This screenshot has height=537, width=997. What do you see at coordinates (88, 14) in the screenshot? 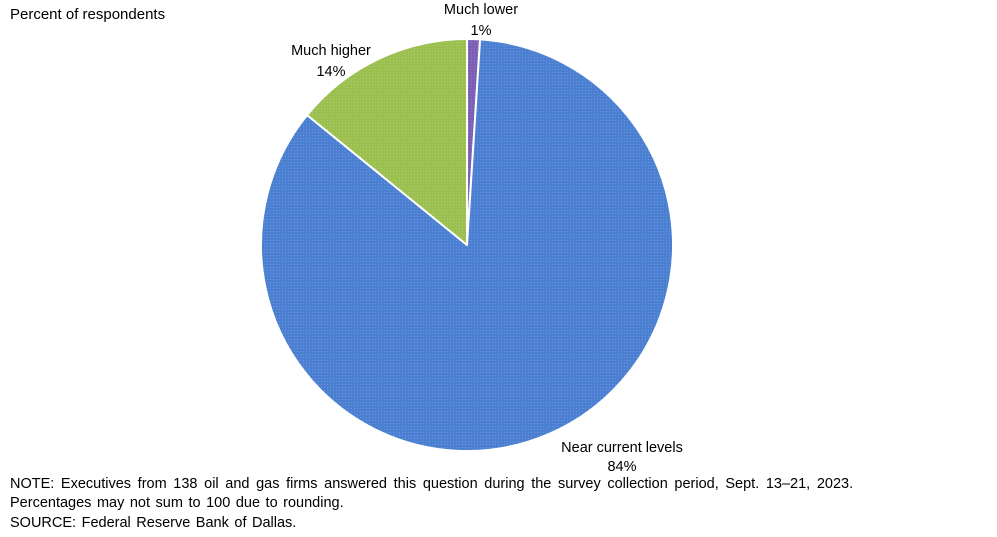
I see `chart-ylabel: Percent of respondents` at bounding box center [88, 14].